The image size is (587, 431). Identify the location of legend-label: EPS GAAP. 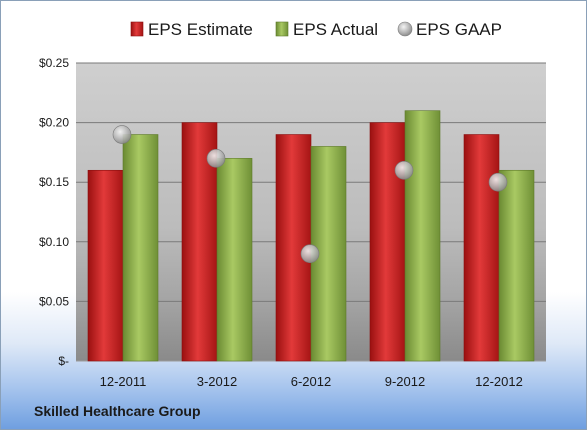
(459, 29).